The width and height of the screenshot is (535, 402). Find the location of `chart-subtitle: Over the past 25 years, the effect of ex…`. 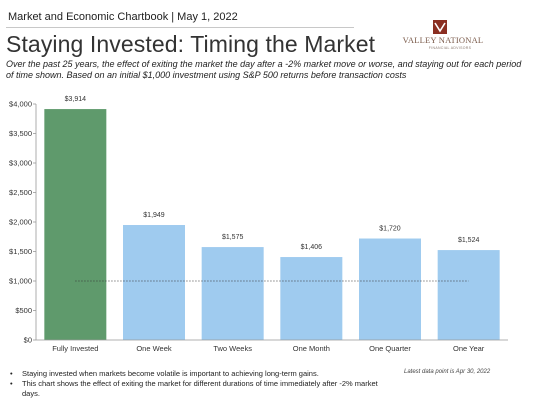

chart-subtitle: Over the past 25 years, the effect of ex… is located at coordinates (264, 69).